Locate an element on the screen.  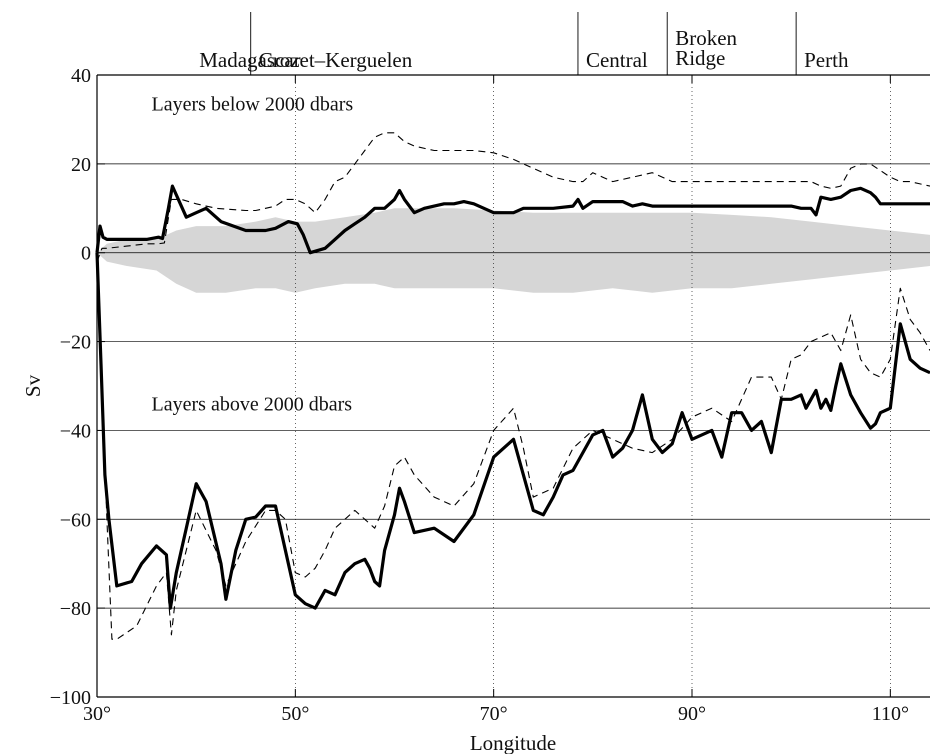
y-tick-label: 40 is located at coordinates (81, 76).